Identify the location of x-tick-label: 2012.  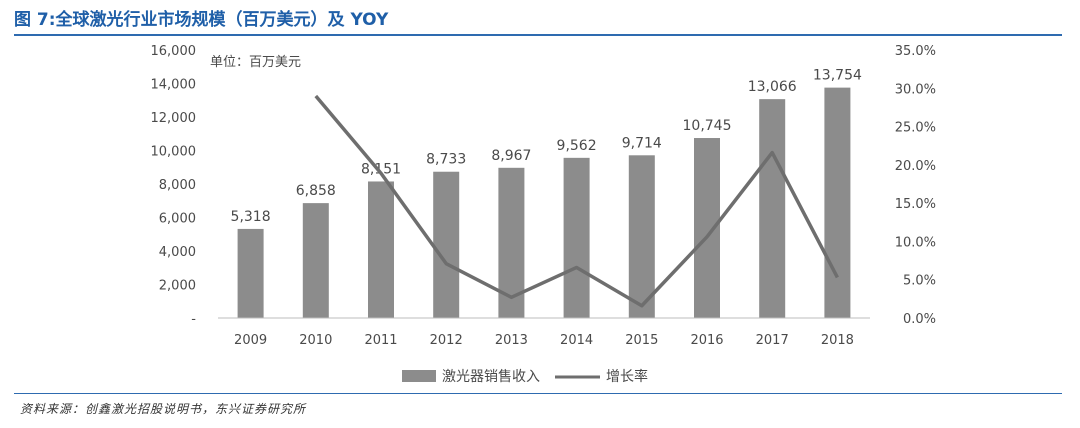
(446, 340).